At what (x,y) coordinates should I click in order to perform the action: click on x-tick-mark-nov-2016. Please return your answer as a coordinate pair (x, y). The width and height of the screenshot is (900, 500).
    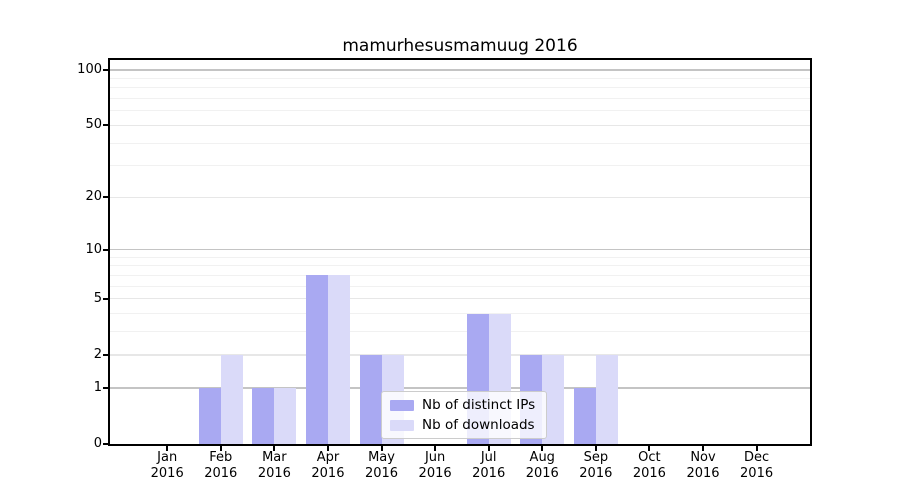
    Looking at the image, I should click on (703, 448).